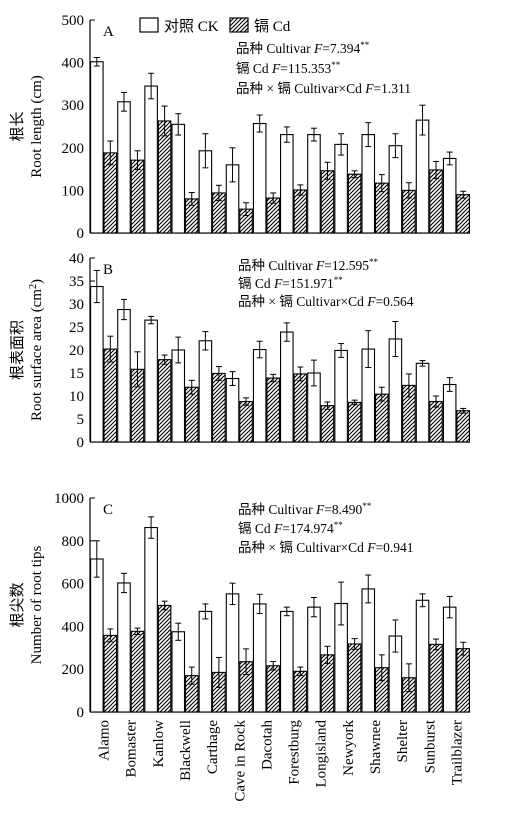 Image resolution: width=525 pixels, height=818 pixels. What do you see at coordinates (267, 745) in the screenshot?
I see `x-category-label: Dacotah` at bounding box center [267, 745].